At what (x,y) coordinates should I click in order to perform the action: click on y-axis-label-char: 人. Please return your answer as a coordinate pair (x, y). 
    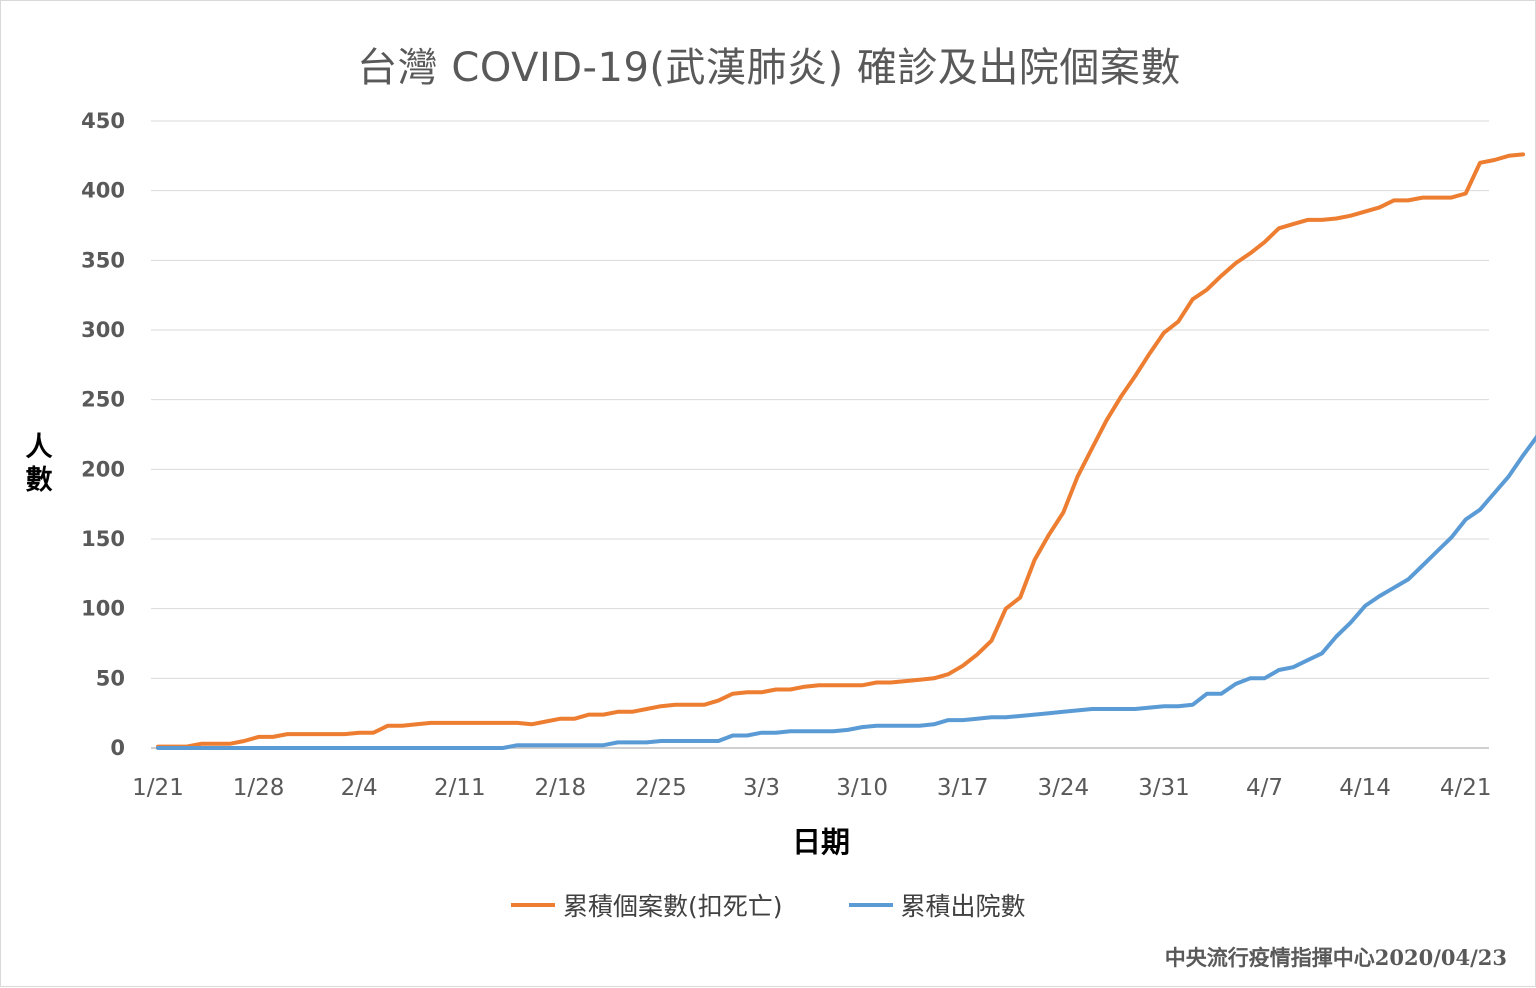
    Looking at the image, I should click on (39, 447).